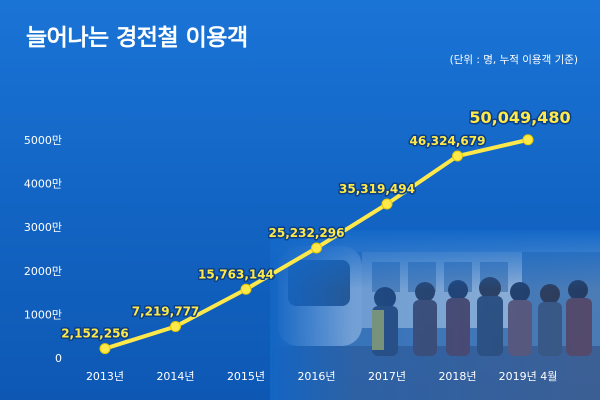  What do you see at coordinates (175, 376) in the screenshot?
I see `x-tick-label: 2014년` at bounding box center [175, 376].